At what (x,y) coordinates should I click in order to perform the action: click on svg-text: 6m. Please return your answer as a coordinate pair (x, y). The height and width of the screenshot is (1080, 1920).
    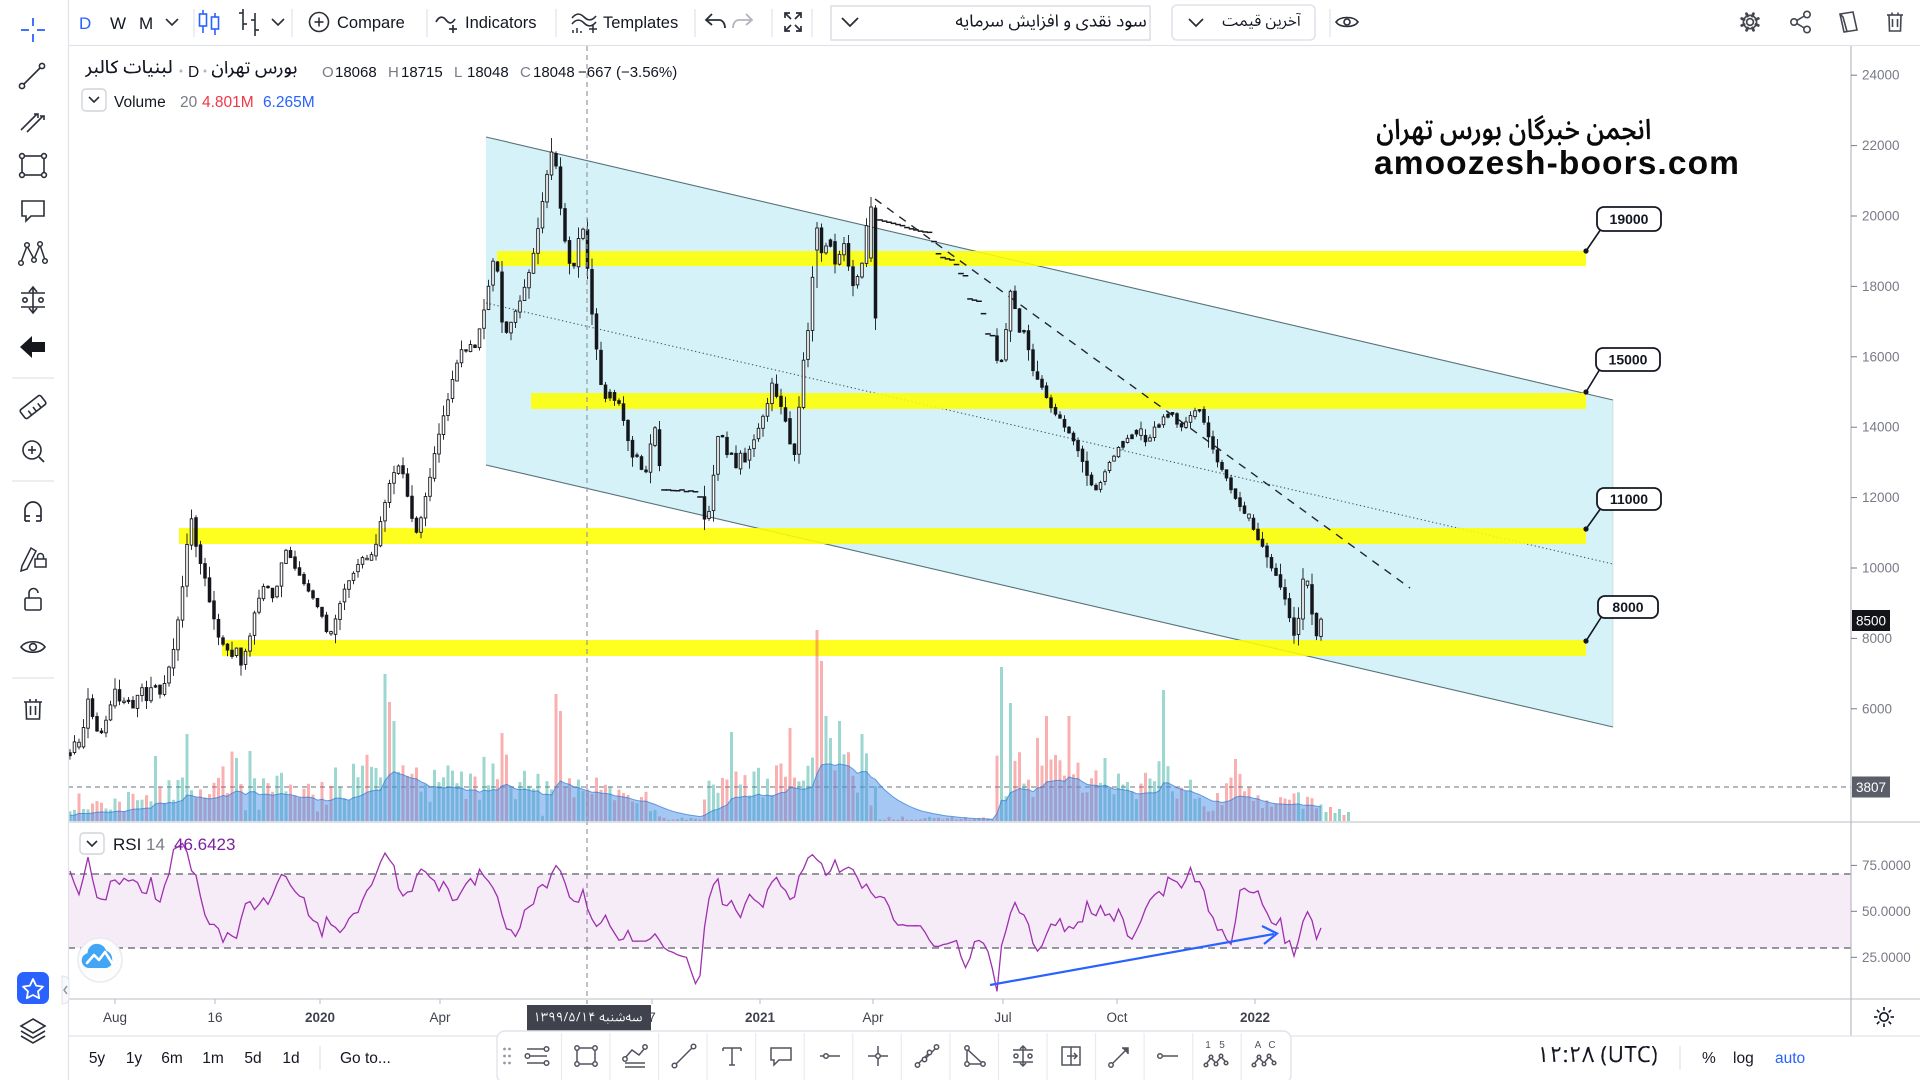
    Looking at the image, I should click on (172, 1058).